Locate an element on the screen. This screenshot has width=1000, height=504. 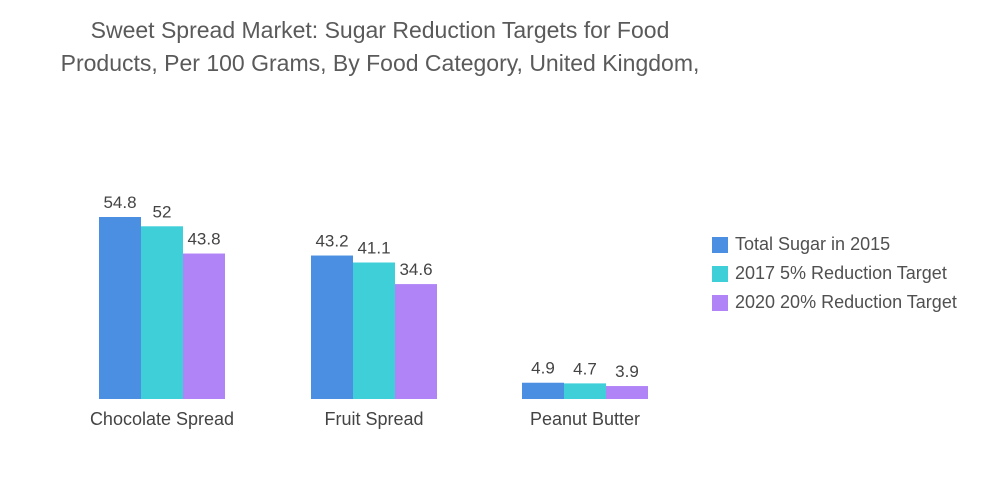
data-label: 52 is located at coordinates (162, 211).